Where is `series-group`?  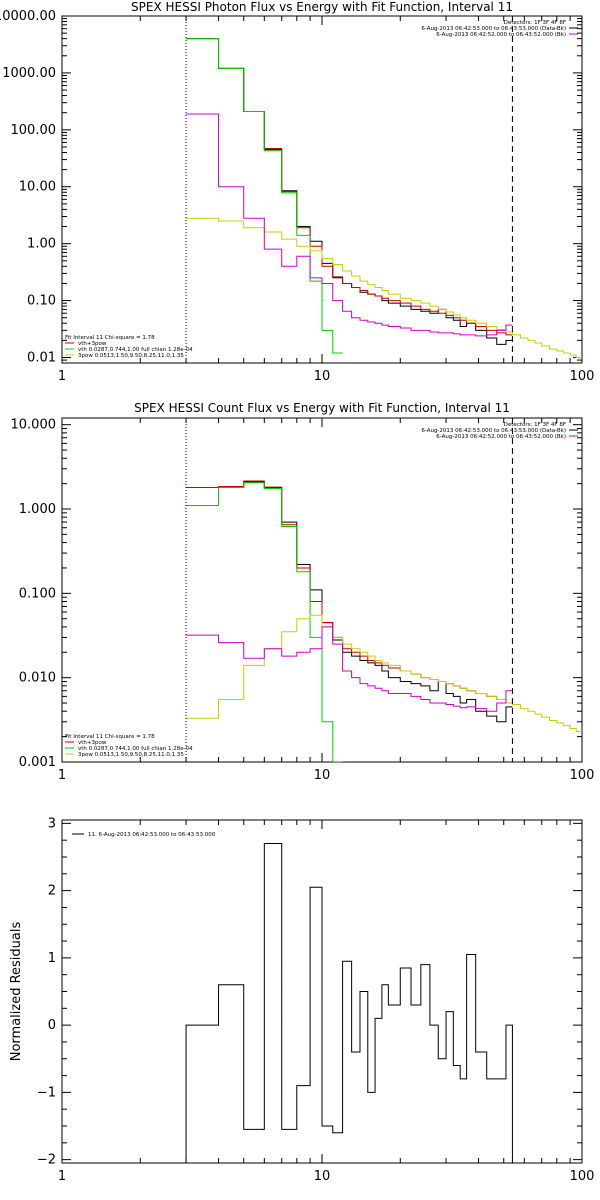
series-group is located at coordinates (349, 1003).